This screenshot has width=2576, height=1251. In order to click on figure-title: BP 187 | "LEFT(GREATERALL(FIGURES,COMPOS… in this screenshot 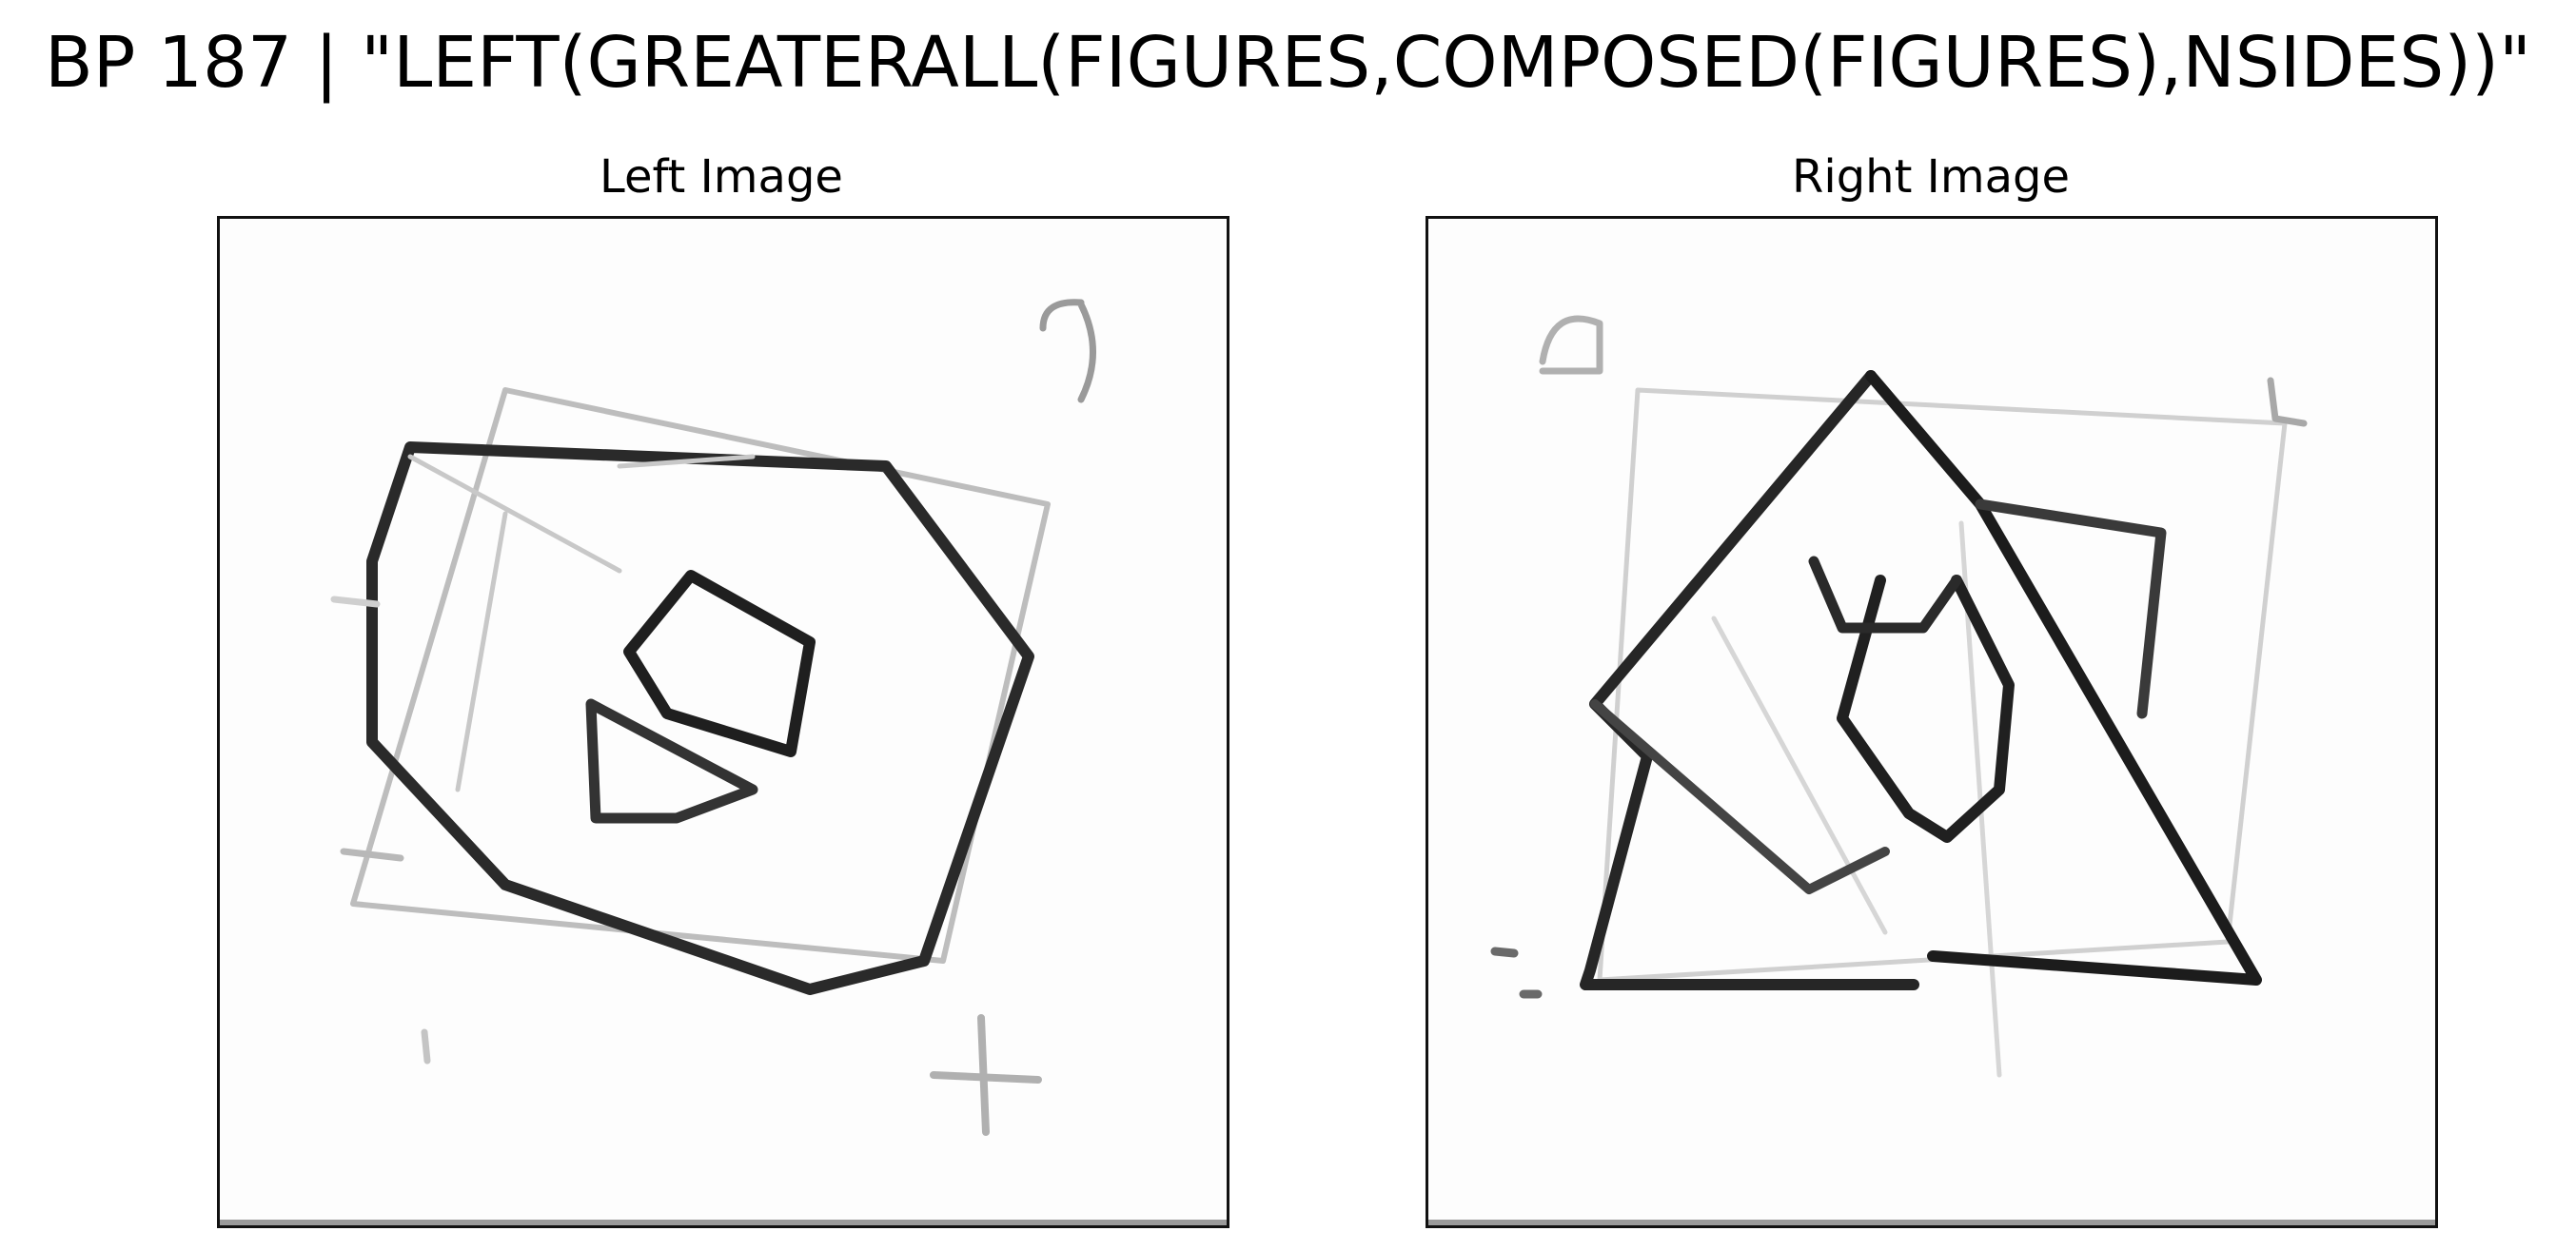, I will do `click(1288, 63)`.